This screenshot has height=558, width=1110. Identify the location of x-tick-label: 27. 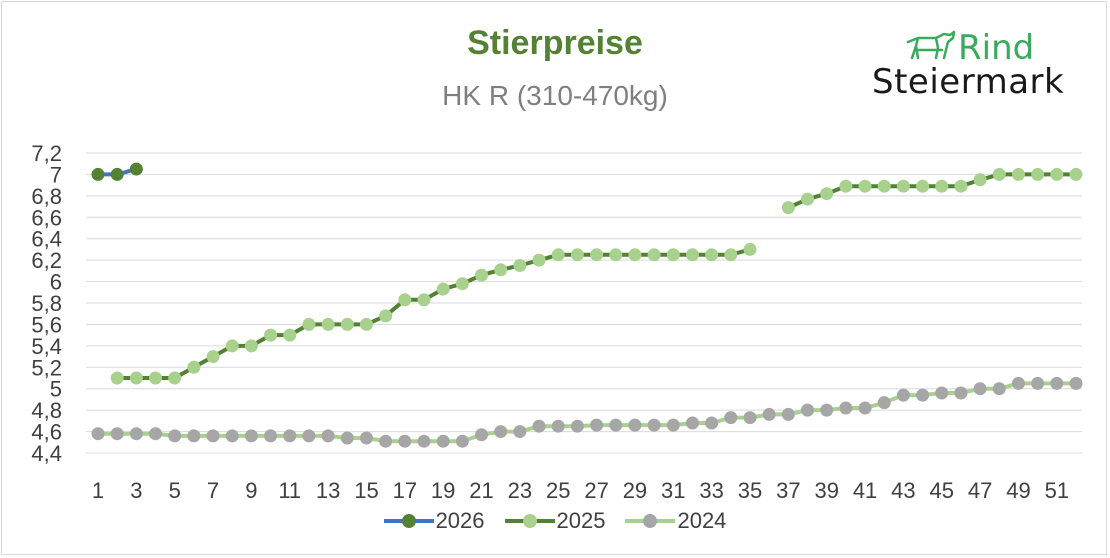
(596, 490).